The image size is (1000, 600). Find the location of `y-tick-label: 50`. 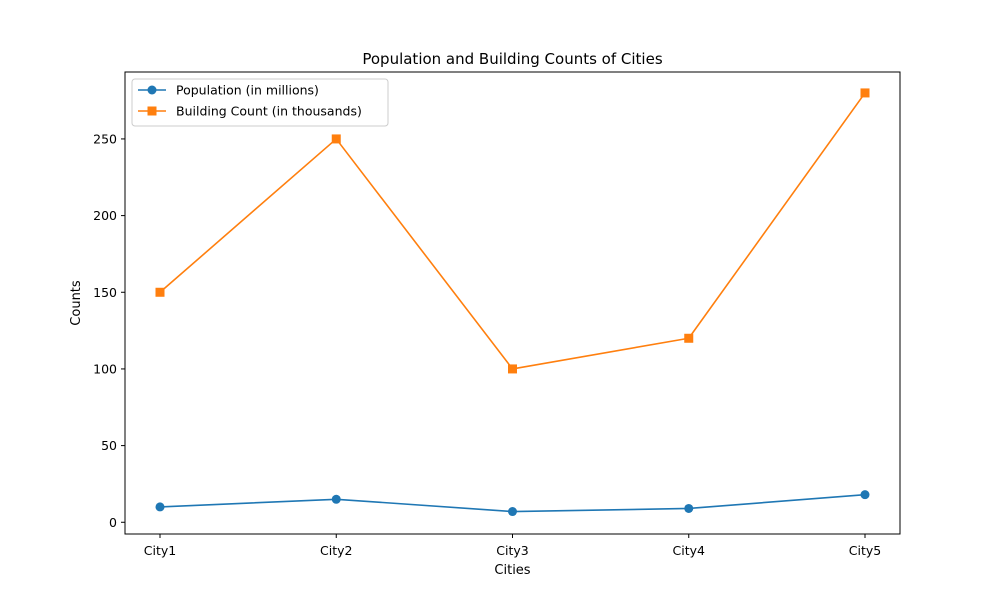

y-tick-label: 50 is located at coordinates (109, 445).